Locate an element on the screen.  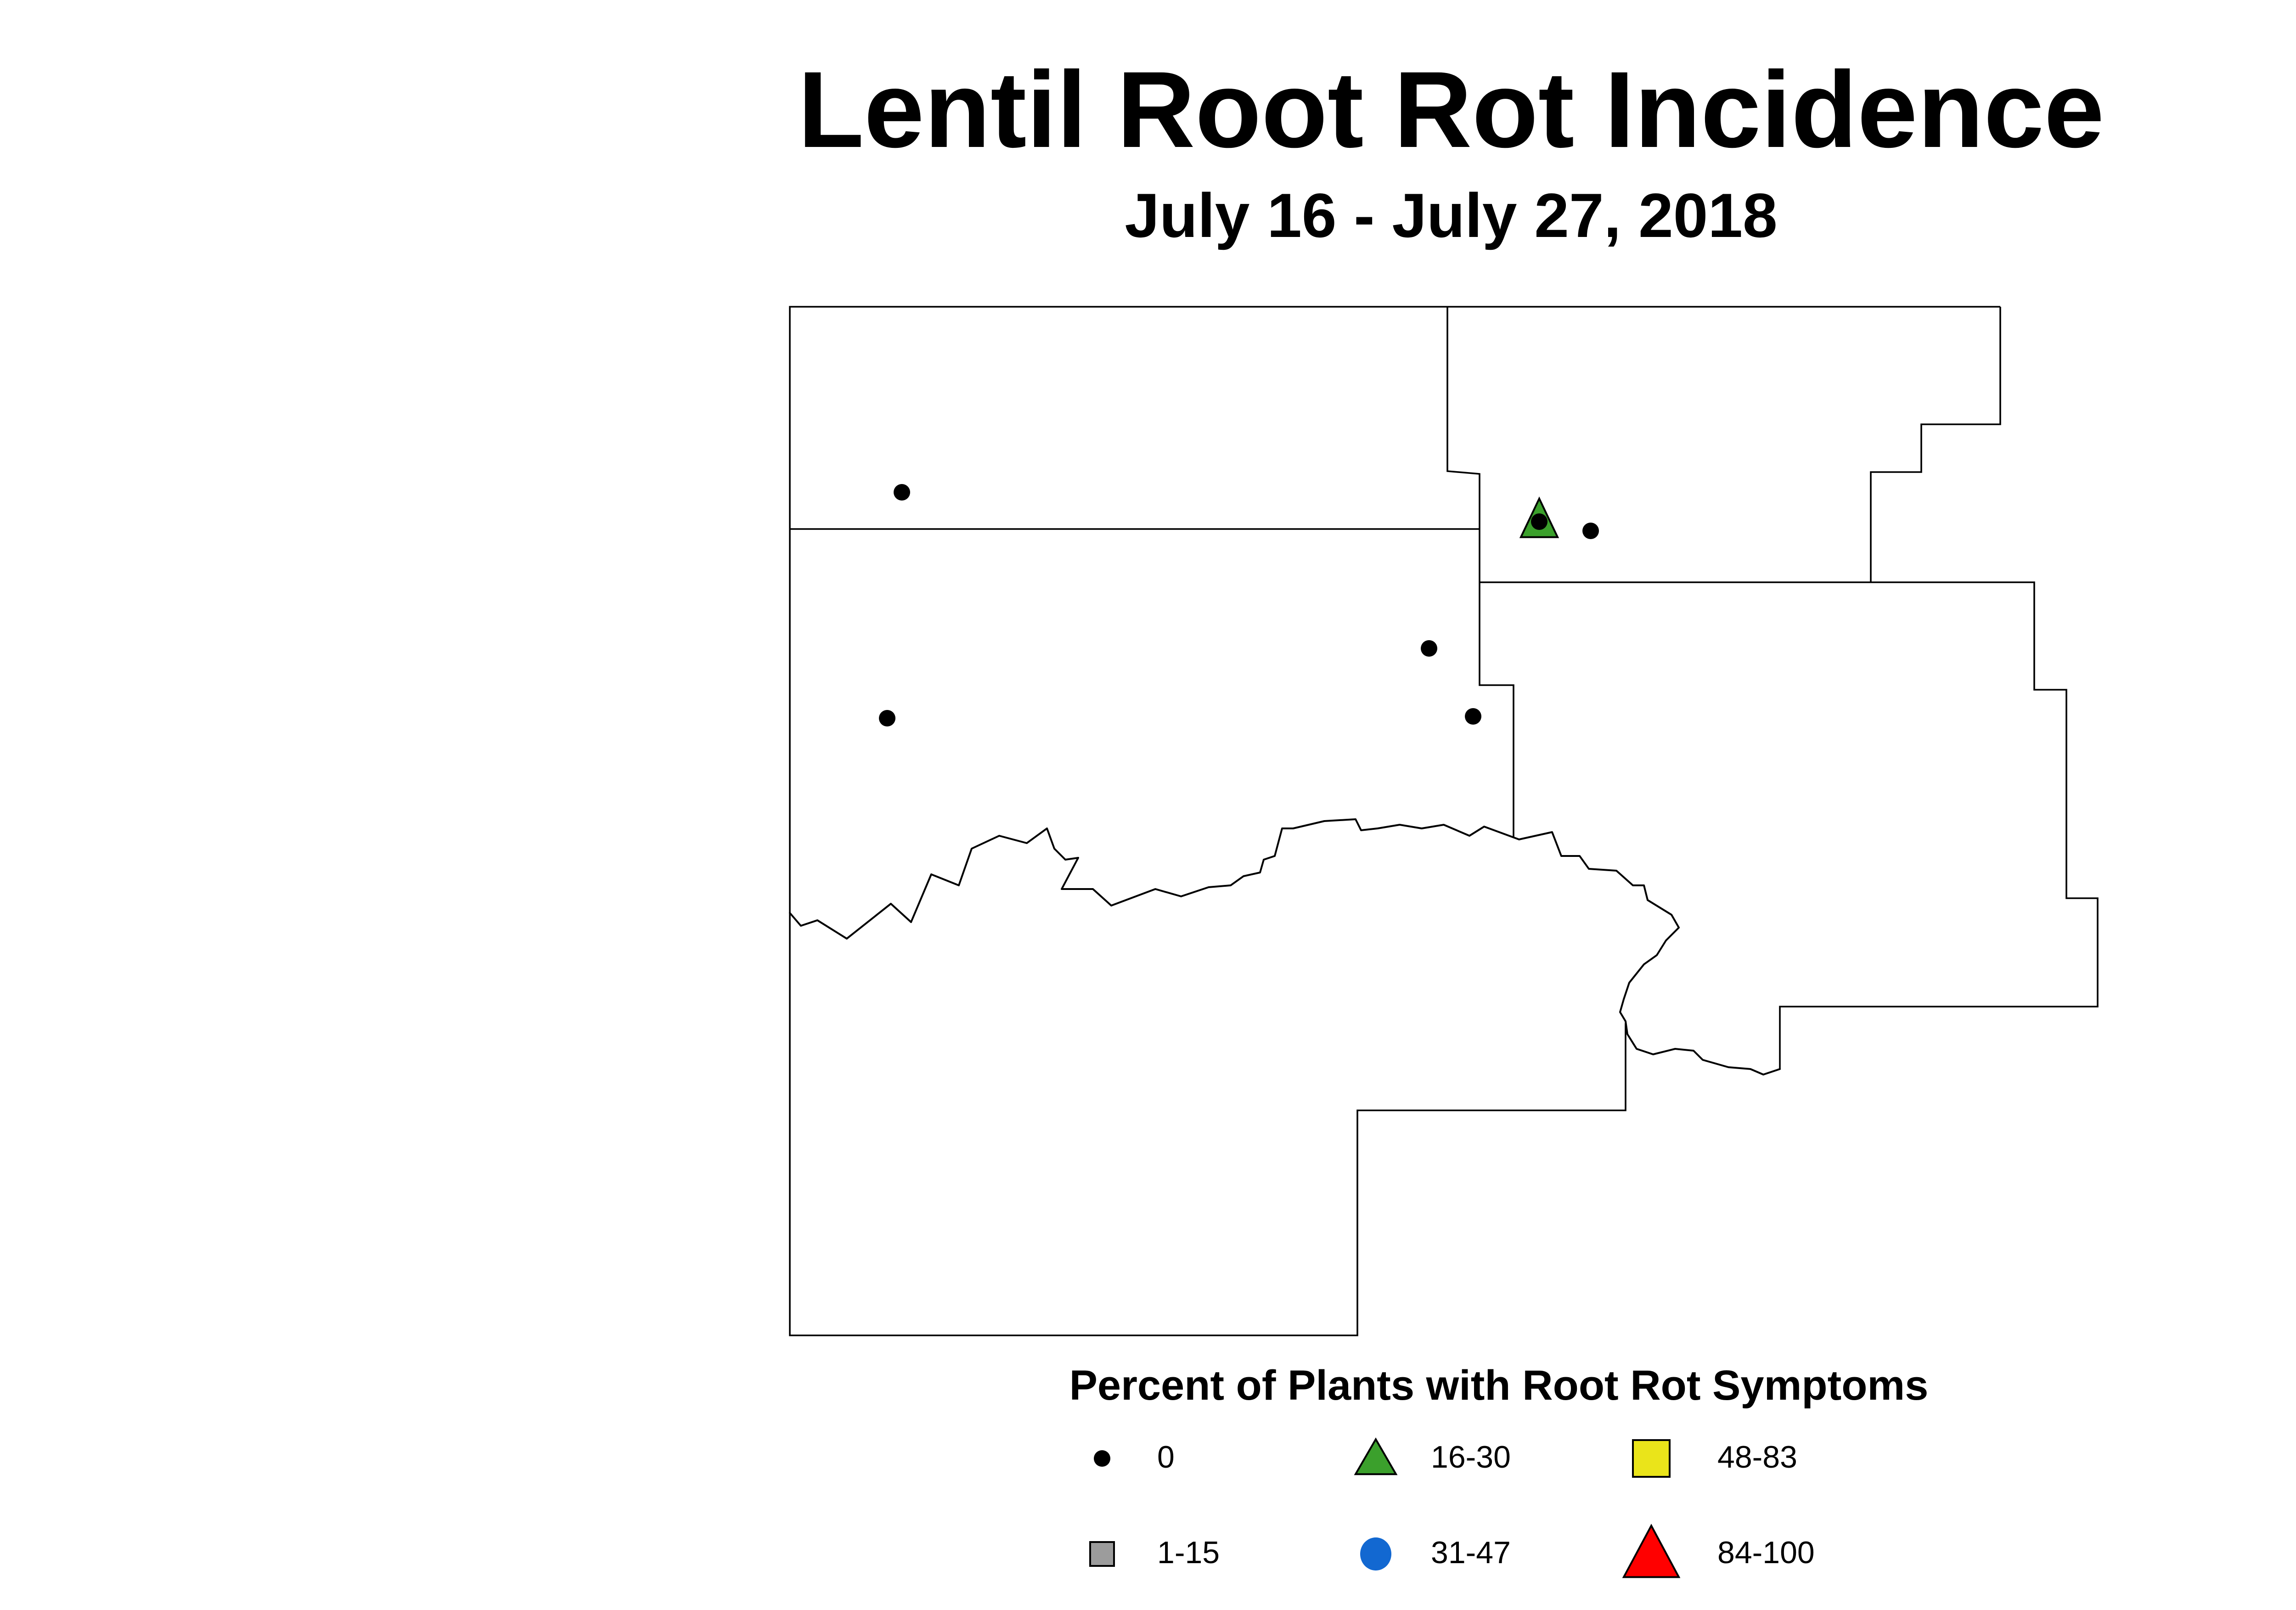
legend-label: 48-83 is located at coordinates (1757, 1458).